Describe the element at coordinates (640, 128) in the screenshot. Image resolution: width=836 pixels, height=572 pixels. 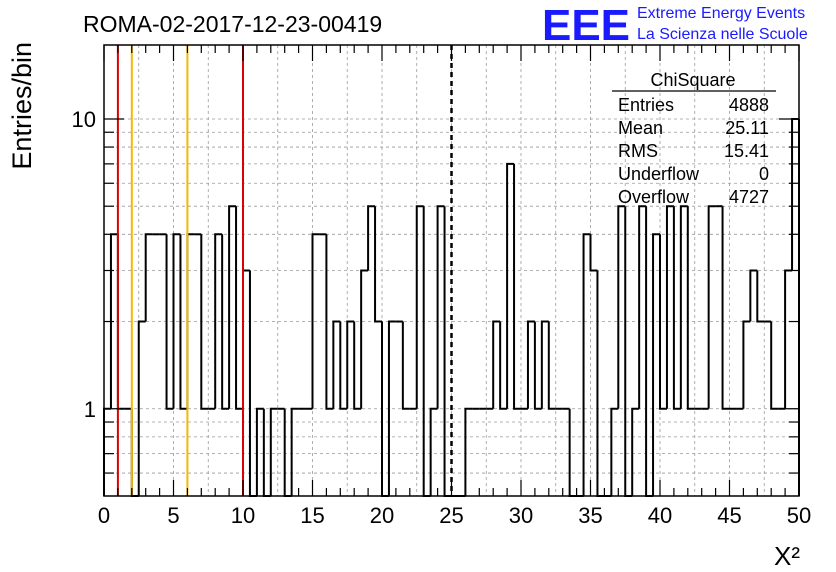
I see `stats-label: Mean` at that location.